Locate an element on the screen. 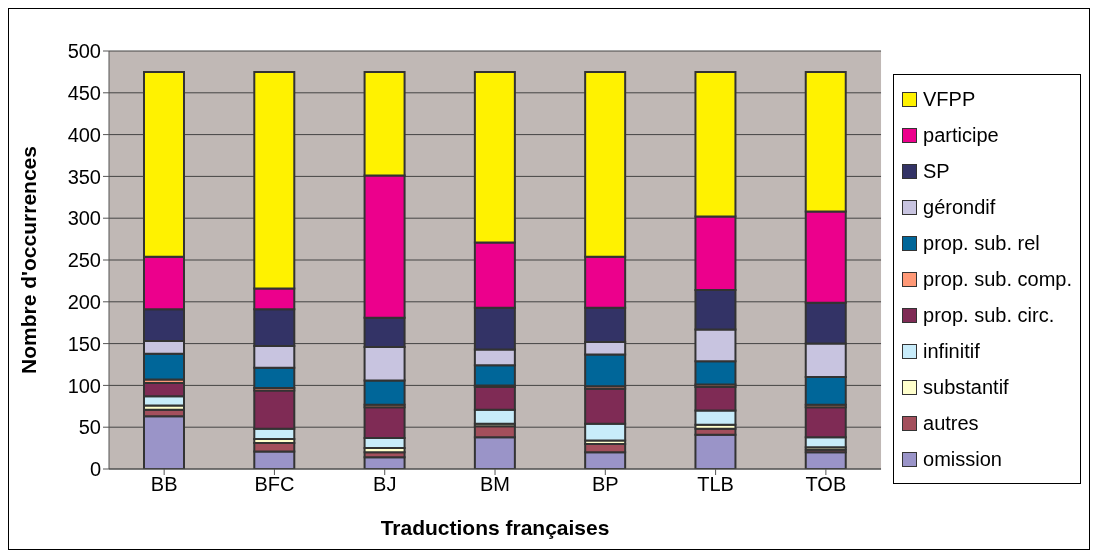 The height and width of the screenshot is (558, 1099). x-tick-label: BM is located at coordinates (495, 484).